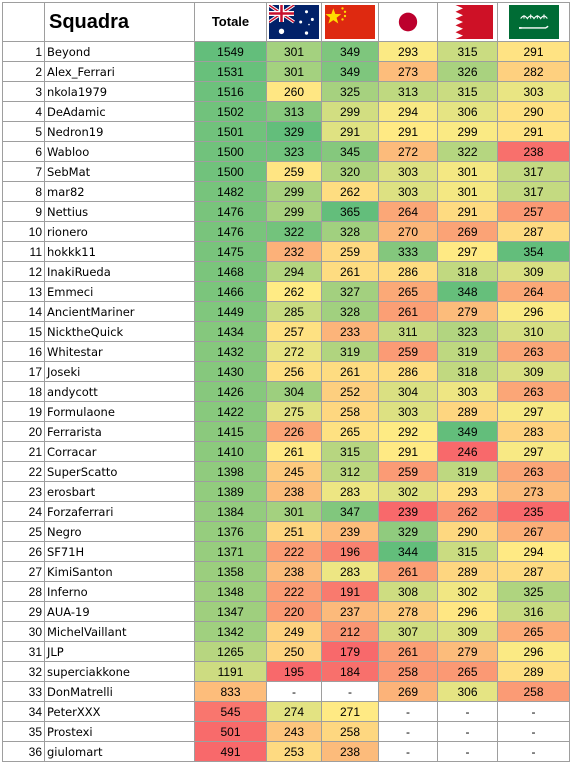  What do you see at coordinates (119, 371) in the screenshot?
I see `team-name-cell: Joseki` at bounding box center [119, 371].